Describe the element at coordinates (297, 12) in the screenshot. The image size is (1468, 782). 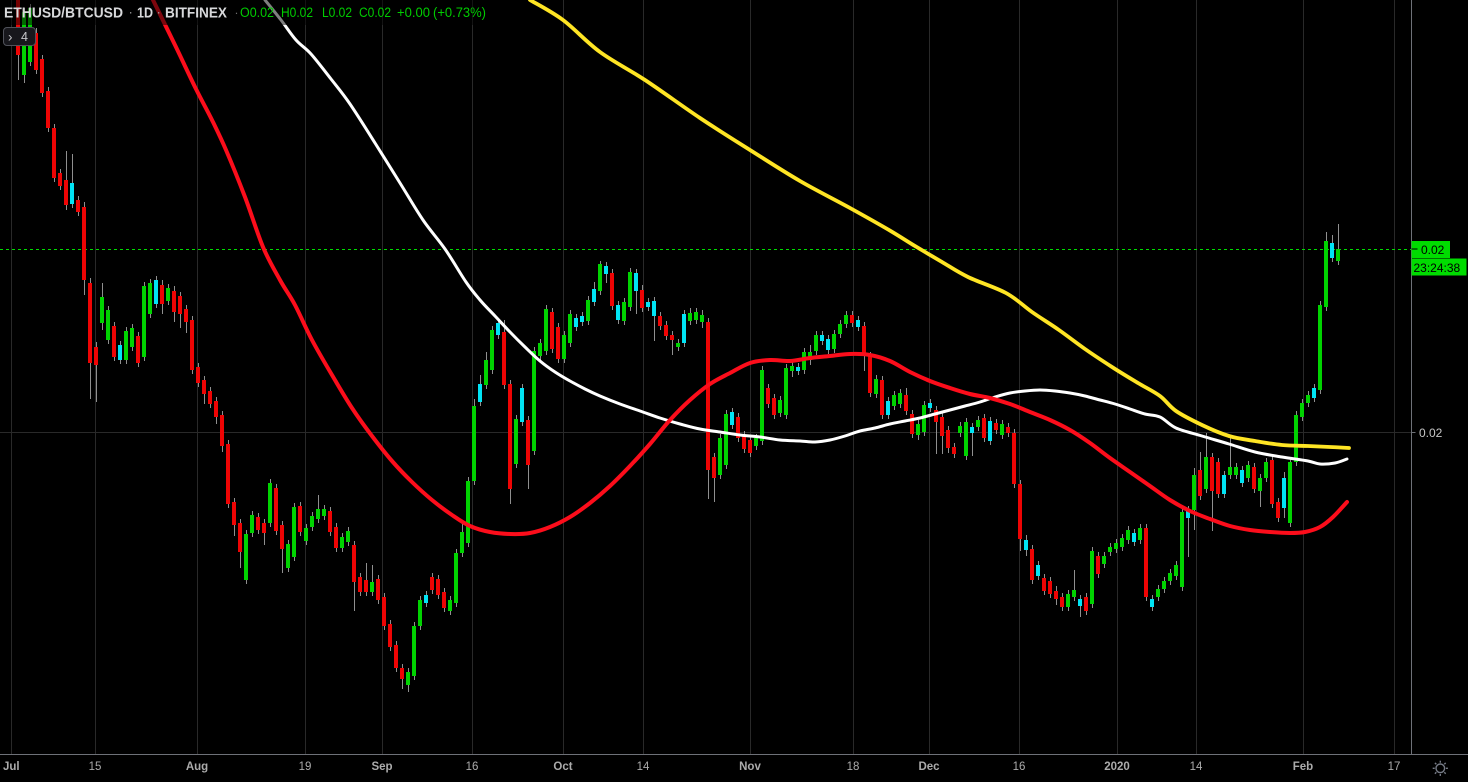
I see `svg-text: H0.02` at that location.